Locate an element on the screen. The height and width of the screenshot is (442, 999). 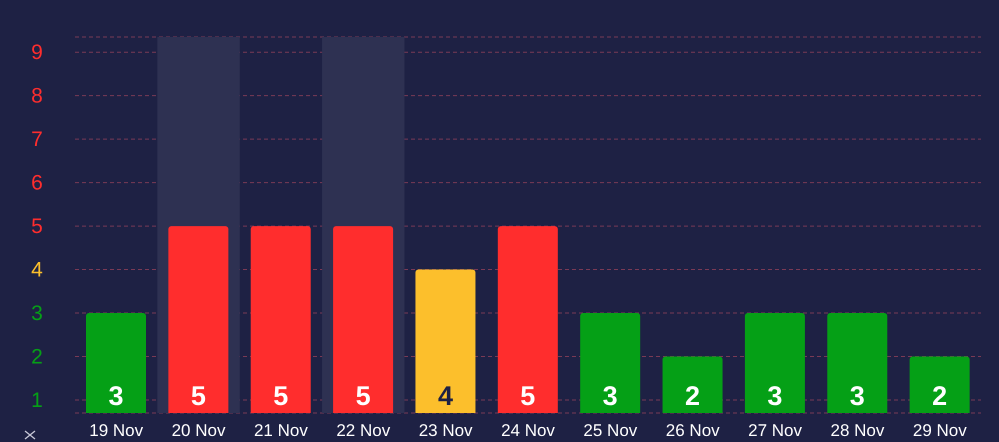
x-tick-label: 21 Nov is located at coordinates (281, 430).